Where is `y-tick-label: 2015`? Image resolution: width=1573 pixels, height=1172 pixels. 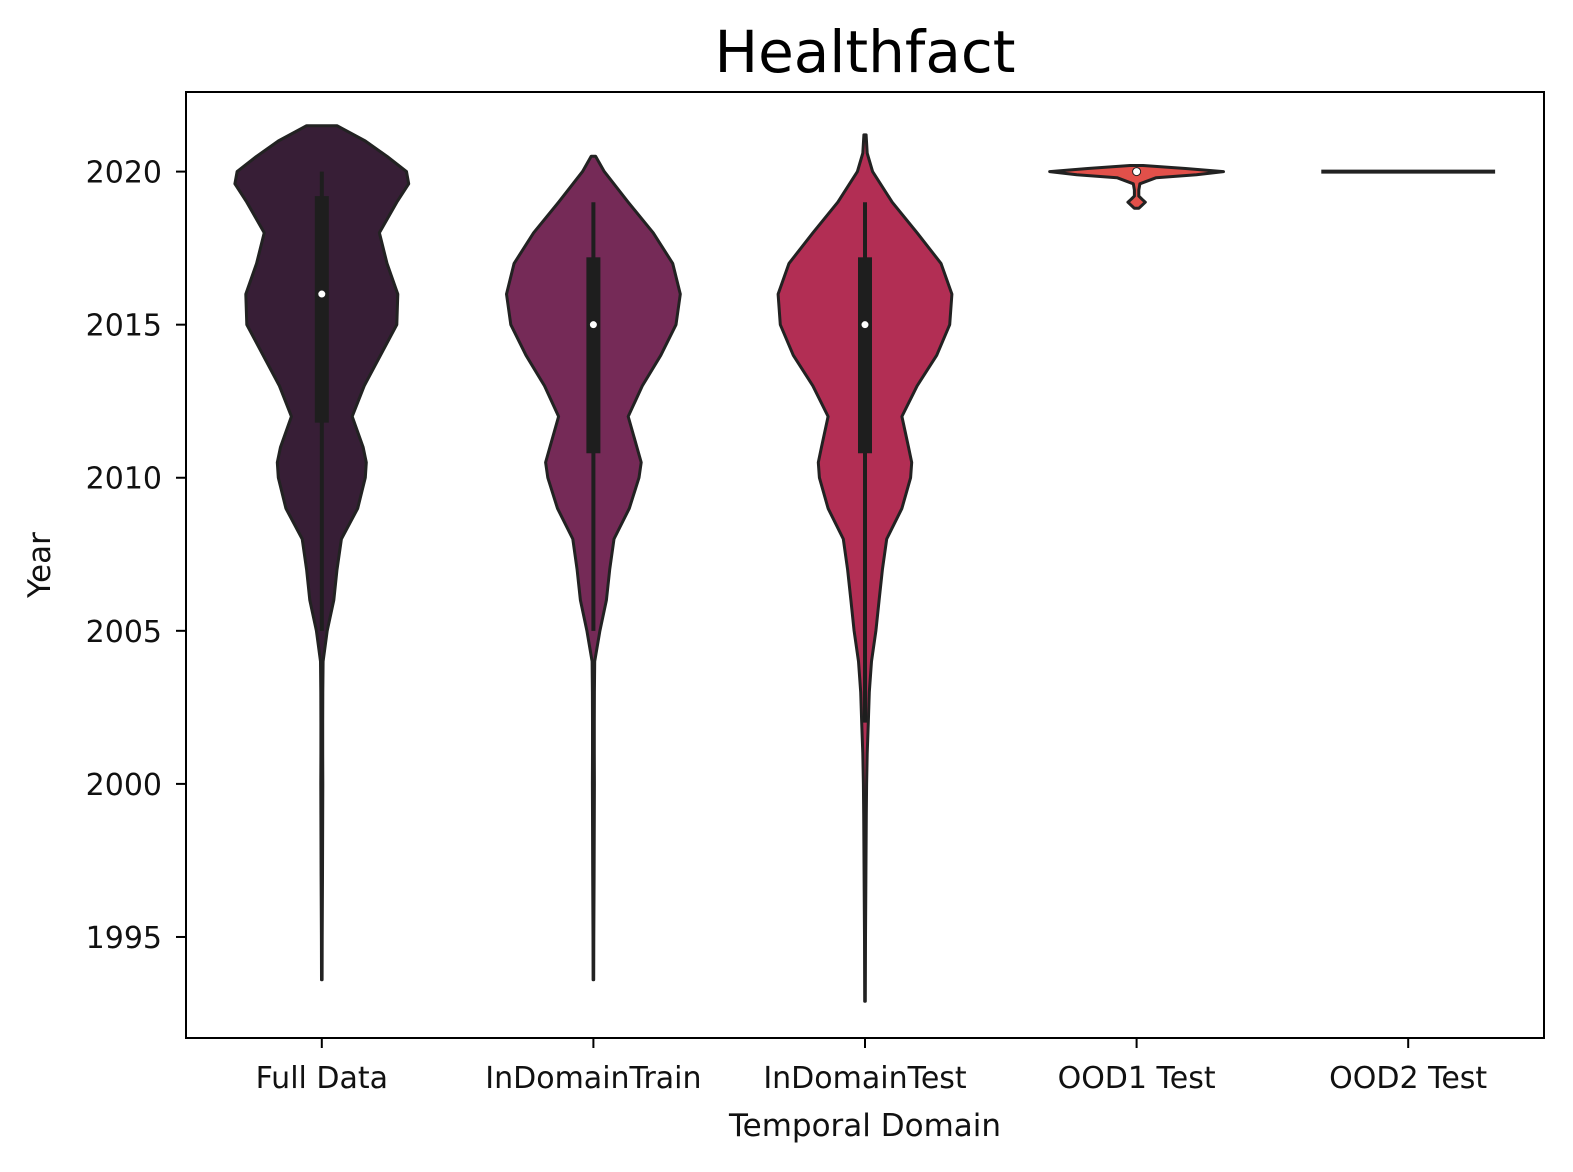 y-tick-label: 2015 is located at coordinates (124, 326).